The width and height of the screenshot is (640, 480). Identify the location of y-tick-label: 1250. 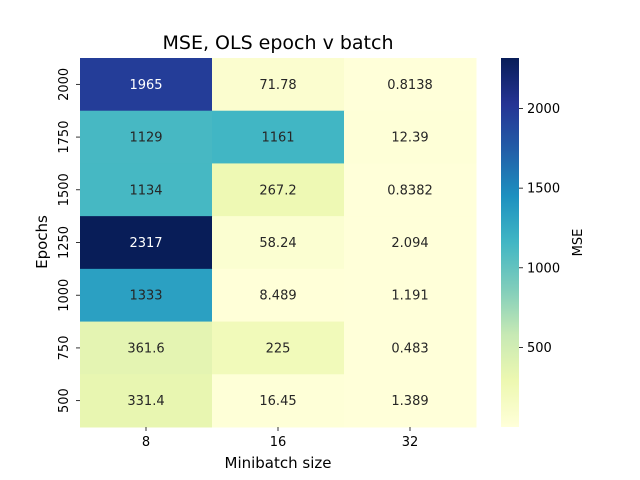
(64, 242).